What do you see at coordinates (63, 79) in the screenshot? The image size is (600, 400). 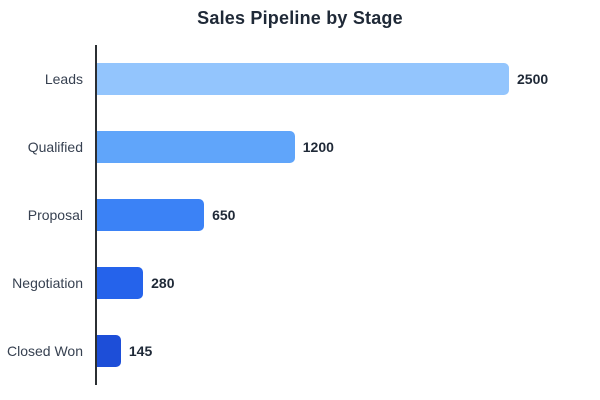 I see `category-label: Leads` at bounding box center [63, 79].